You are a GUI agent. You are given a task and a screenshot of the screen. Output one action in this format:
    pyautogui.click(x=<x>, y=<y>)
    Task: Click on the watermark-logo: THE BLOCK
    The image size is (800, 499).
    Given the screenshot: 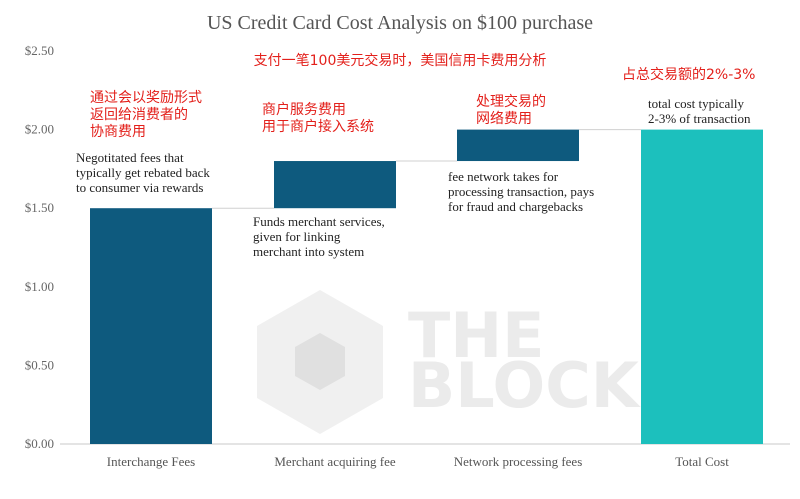 What is the action you would take?
    pyautogui.click(x=449, y=362)
    